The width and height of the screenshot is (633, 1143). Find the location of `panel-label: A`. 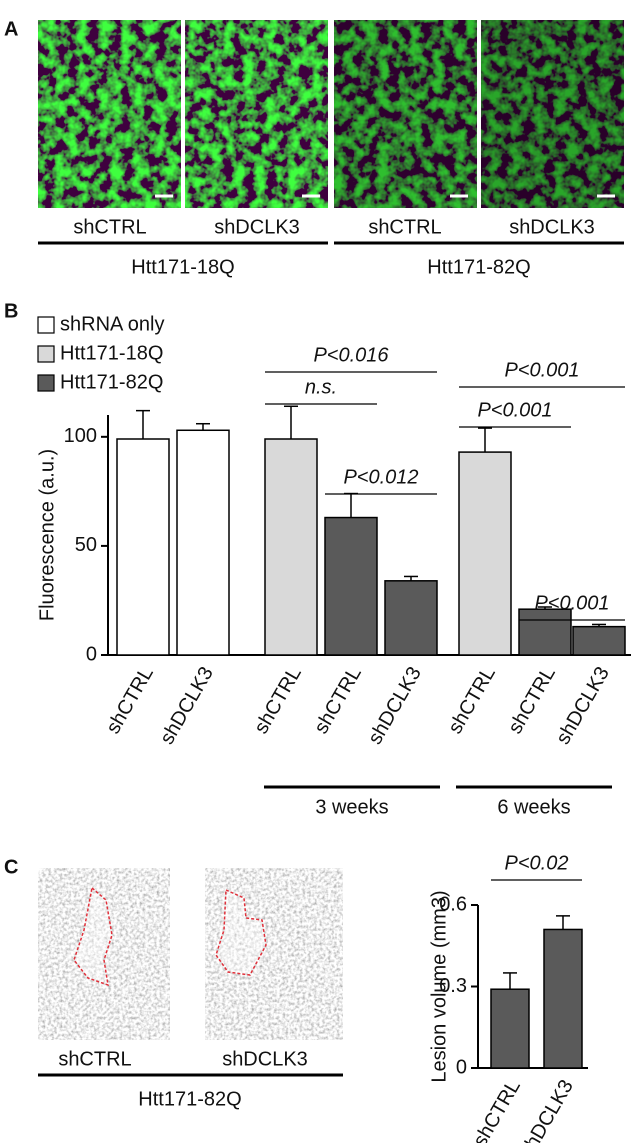

panel-label: A is located at coordinates (11, 29).